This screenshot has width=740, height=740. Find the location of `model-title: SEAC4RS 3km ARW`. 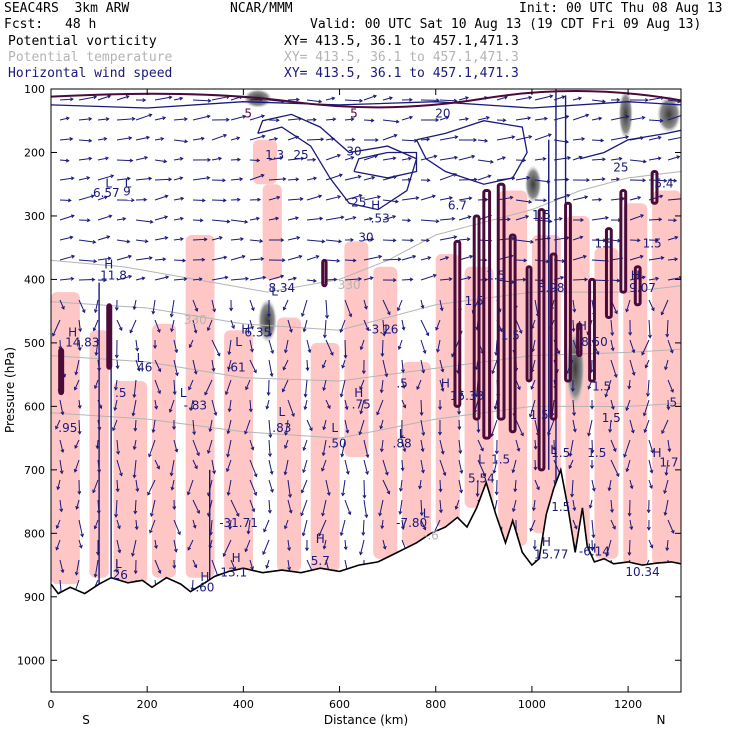

model-title: SEAC4RS 3km ARW is located at coordinates (67, 8).